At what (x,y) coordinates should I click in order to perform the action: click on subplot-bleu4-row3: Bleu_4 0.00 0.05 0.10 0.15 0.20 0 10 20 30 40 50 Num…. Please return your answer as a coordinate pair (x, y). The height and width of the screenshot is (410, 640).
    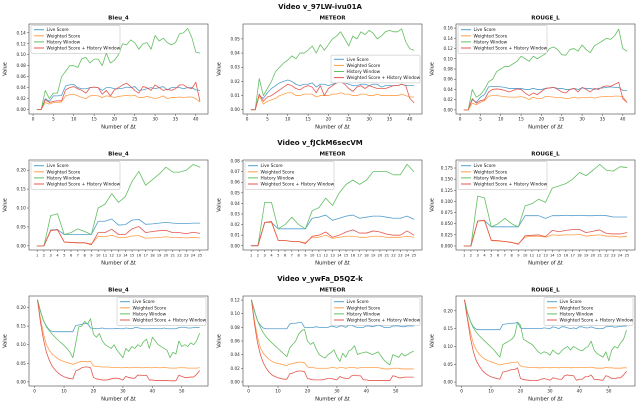
    Looking at the image, I should click on (106, 345).